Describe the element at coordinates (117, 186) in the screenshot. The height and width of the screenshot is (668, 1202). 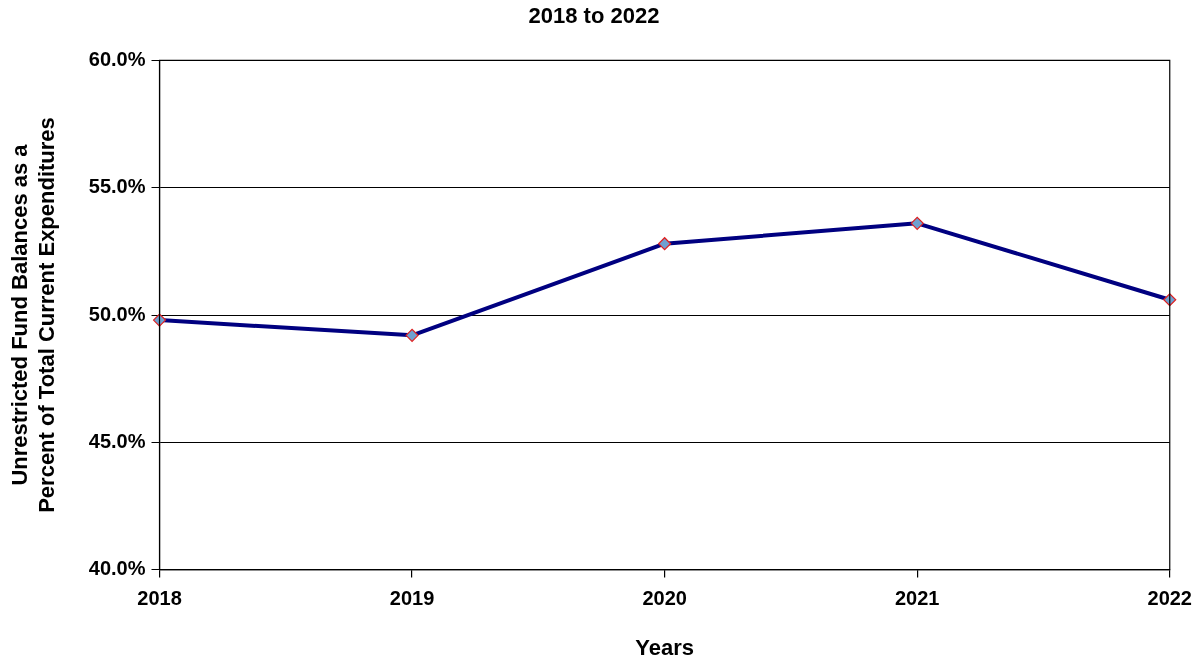
I see `y-tick-label: 55.0%` at that location.